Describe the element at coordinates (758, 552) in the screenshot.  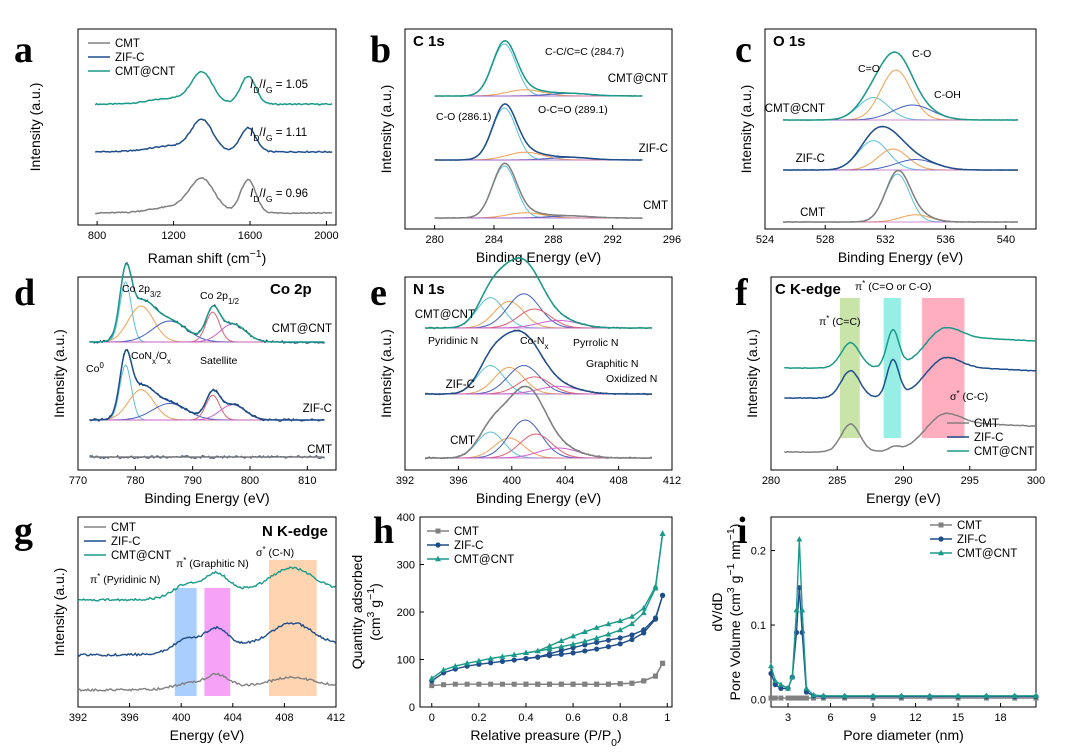
I see `y-tick-label: 0.2` at that location.